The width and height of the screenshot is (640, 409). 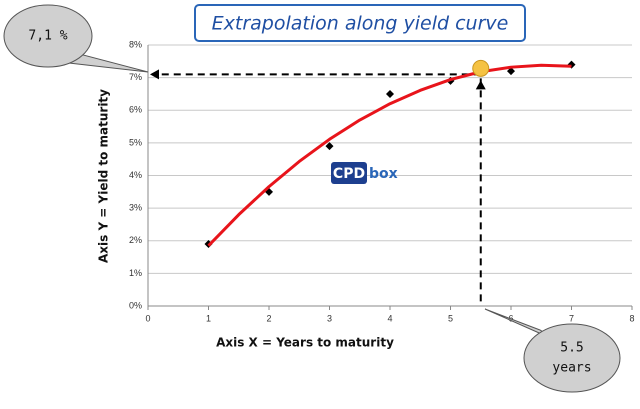 I want to click on y-tick-label: 2%, so click(x=135, y=240).